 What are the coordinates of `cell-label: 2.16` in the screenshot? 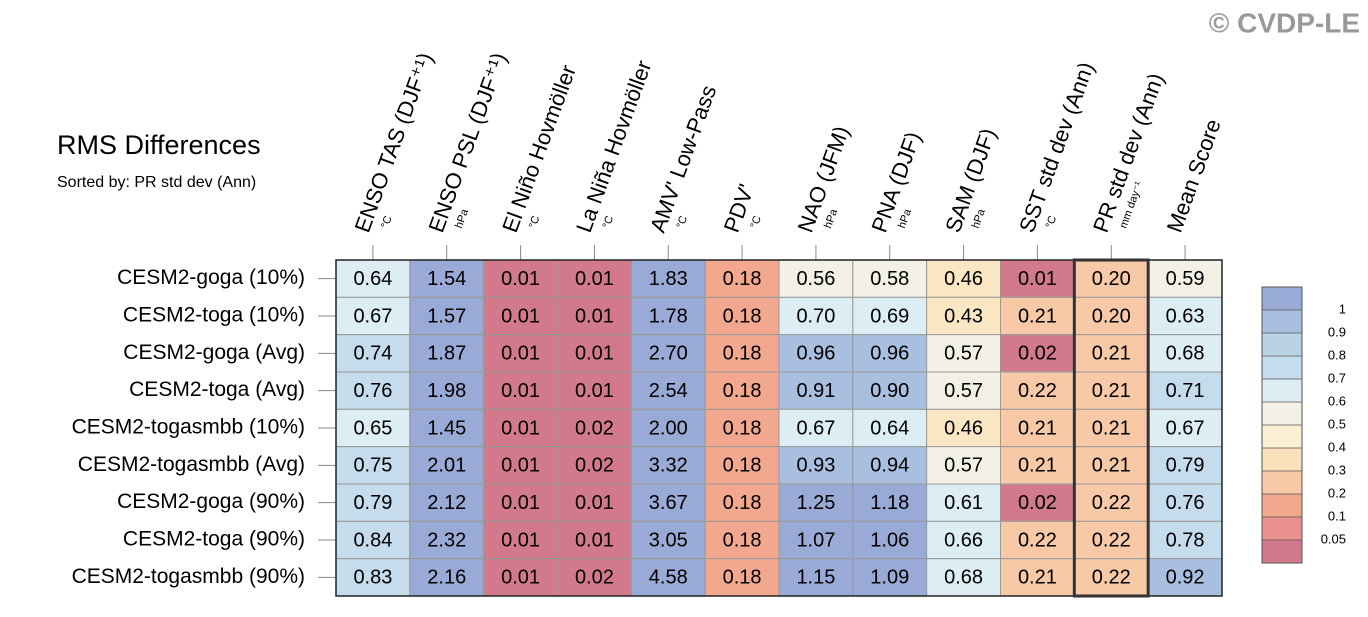 It's located at (446, 578).